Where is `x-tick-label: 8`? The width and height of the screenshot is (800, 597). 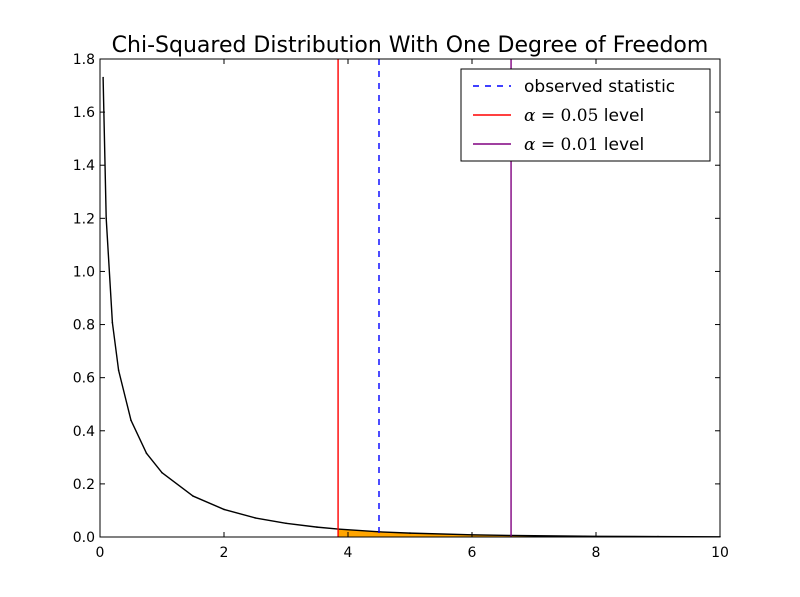 x-tick-label: 8 is located at coordinates (596, 553).